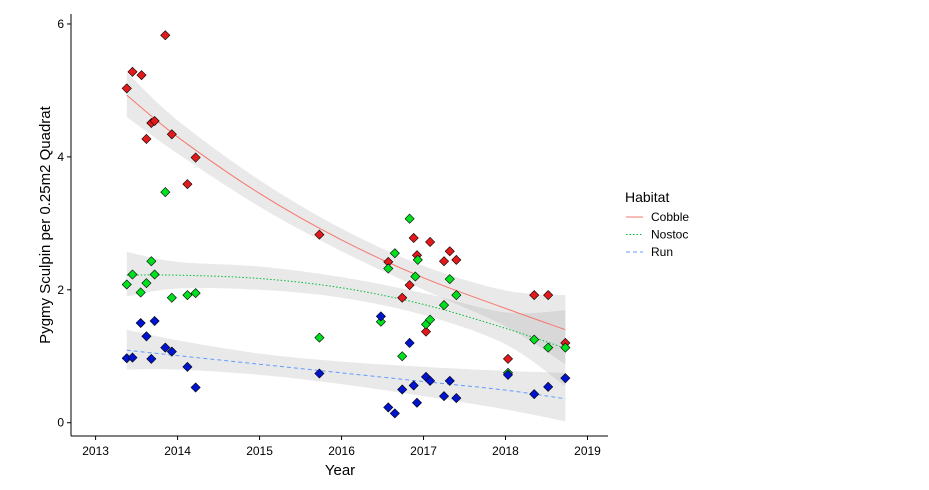 The width and height of the screenshot is (929, 490). I want to click on x-axis-title: Year, so click(340, 470).